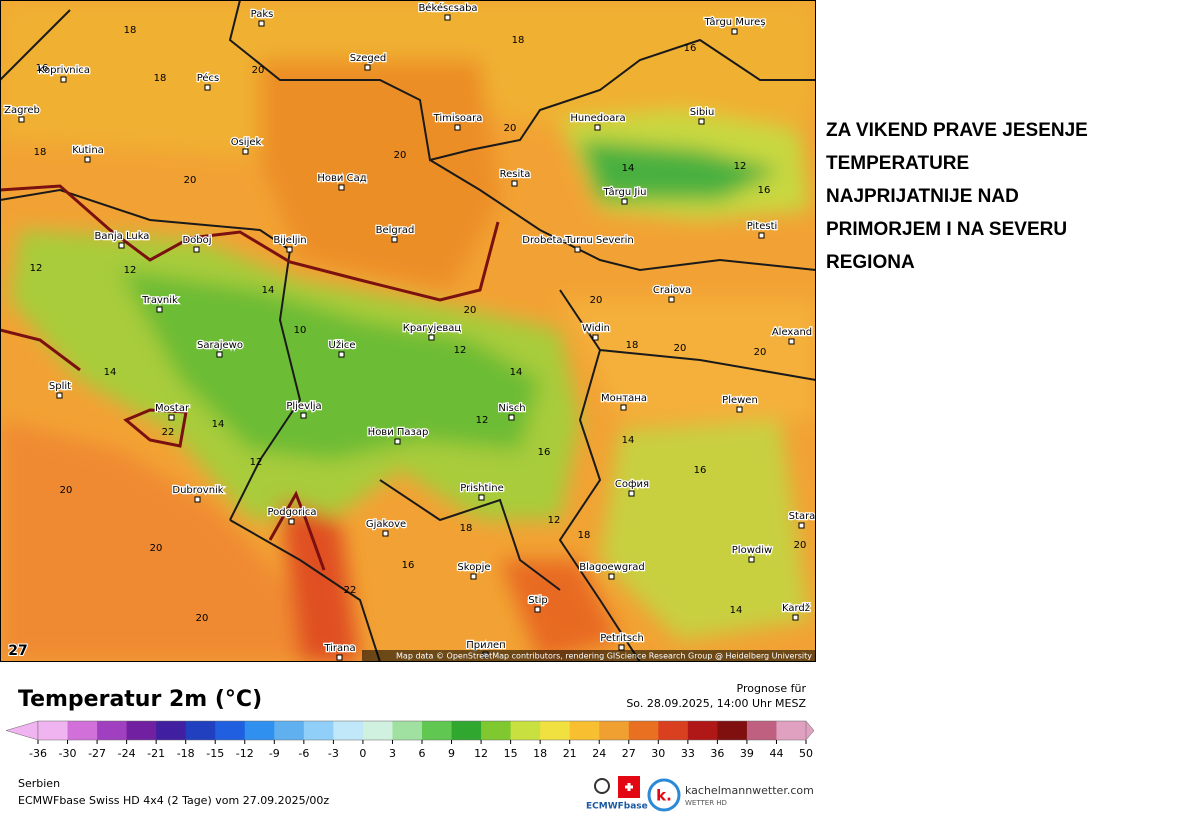  Describe the element at coordinates (740, 400) in the screenshot. I see `city-label: Plewen` at that location.